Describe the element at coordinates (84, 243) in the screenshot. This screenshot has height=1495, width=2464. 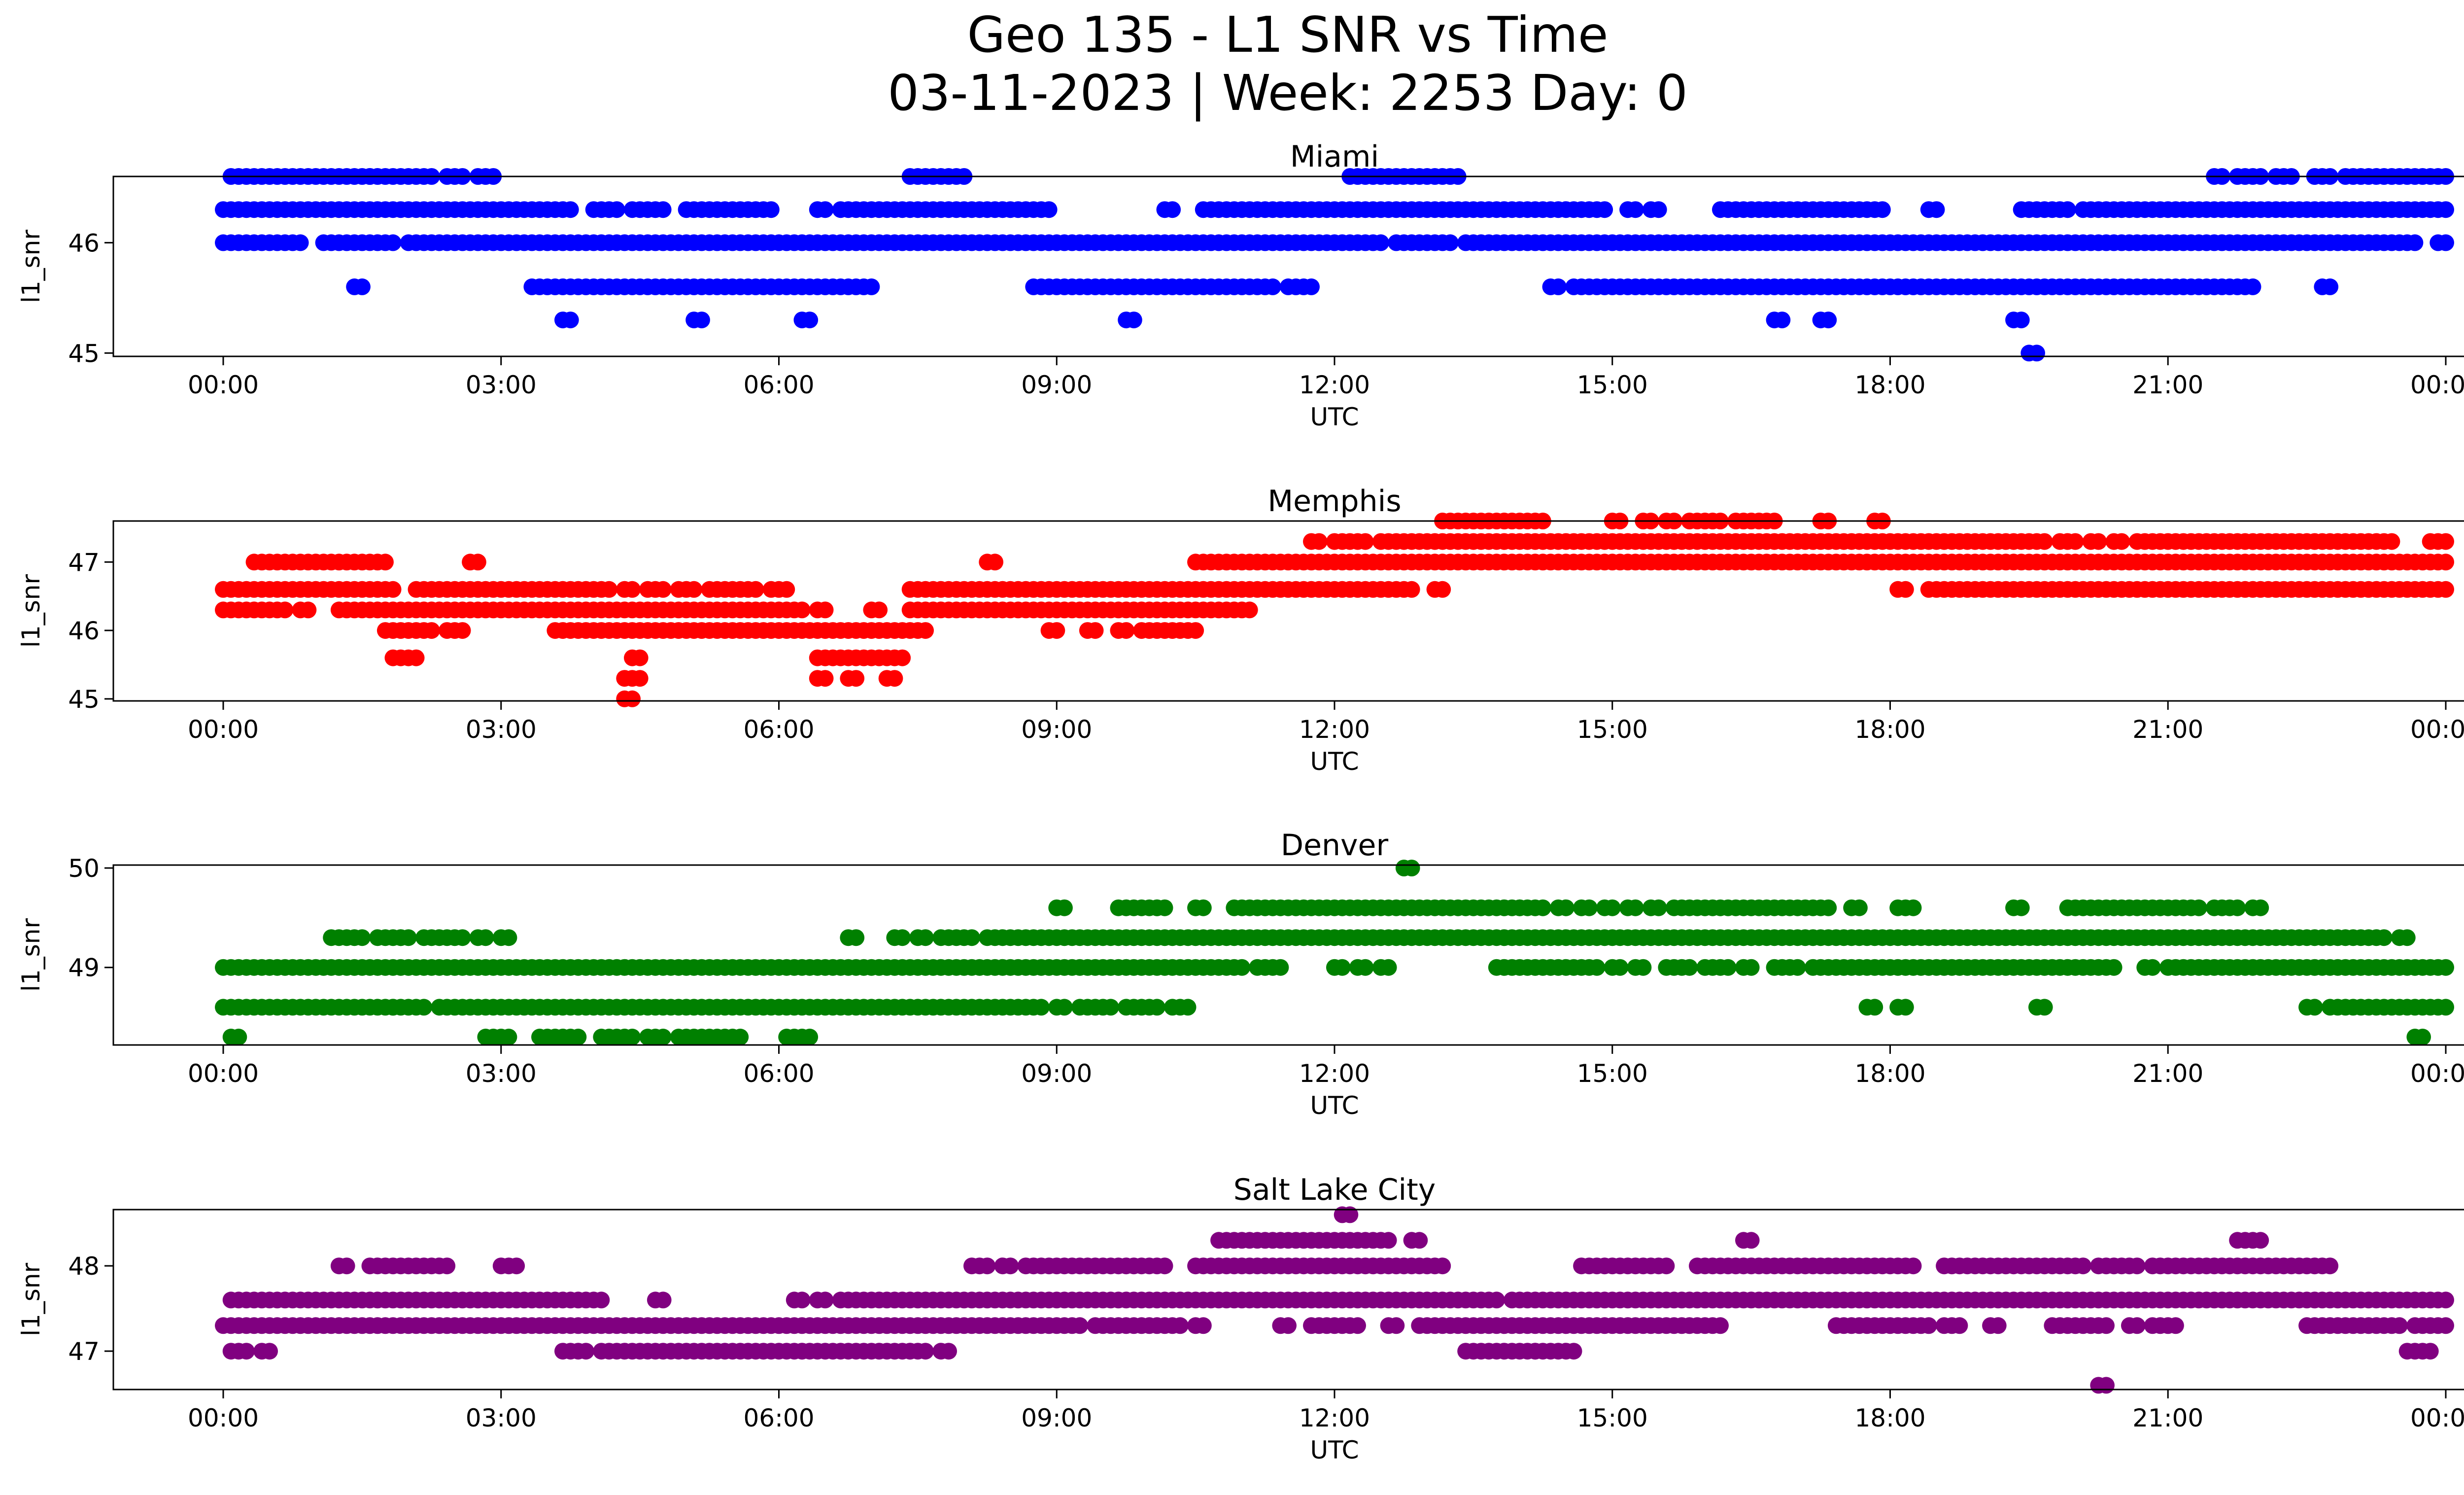
I see `miami-y-tick-label: 46` at that location.